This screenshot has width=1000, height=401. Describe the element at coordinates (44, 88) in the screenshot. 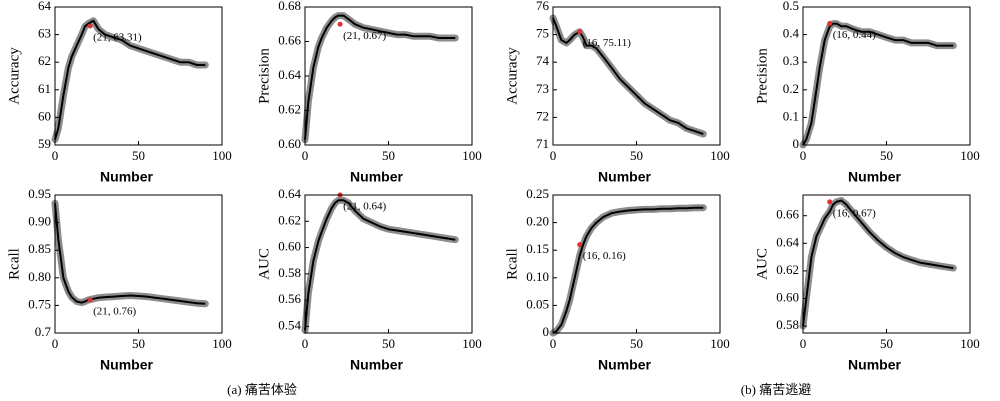

I see `y-tick-label: 61` at that location.